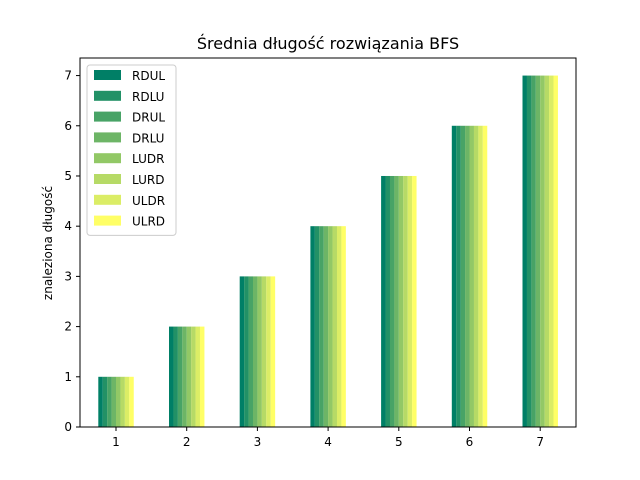 This screenshot has width=640, height=480. What do you see at coordinates (107, 220) in the screenshot?
I see `legend-swatch-ulrd` at bounding box center [107, 220].